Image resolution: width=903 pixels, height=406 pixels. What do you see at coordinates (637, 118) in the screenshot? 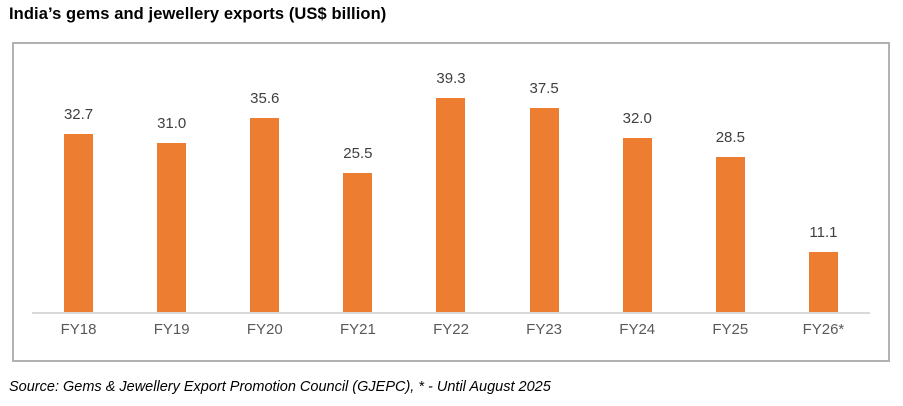
I see `bar-value-label: 32.0` at bounding box center [637, 118].